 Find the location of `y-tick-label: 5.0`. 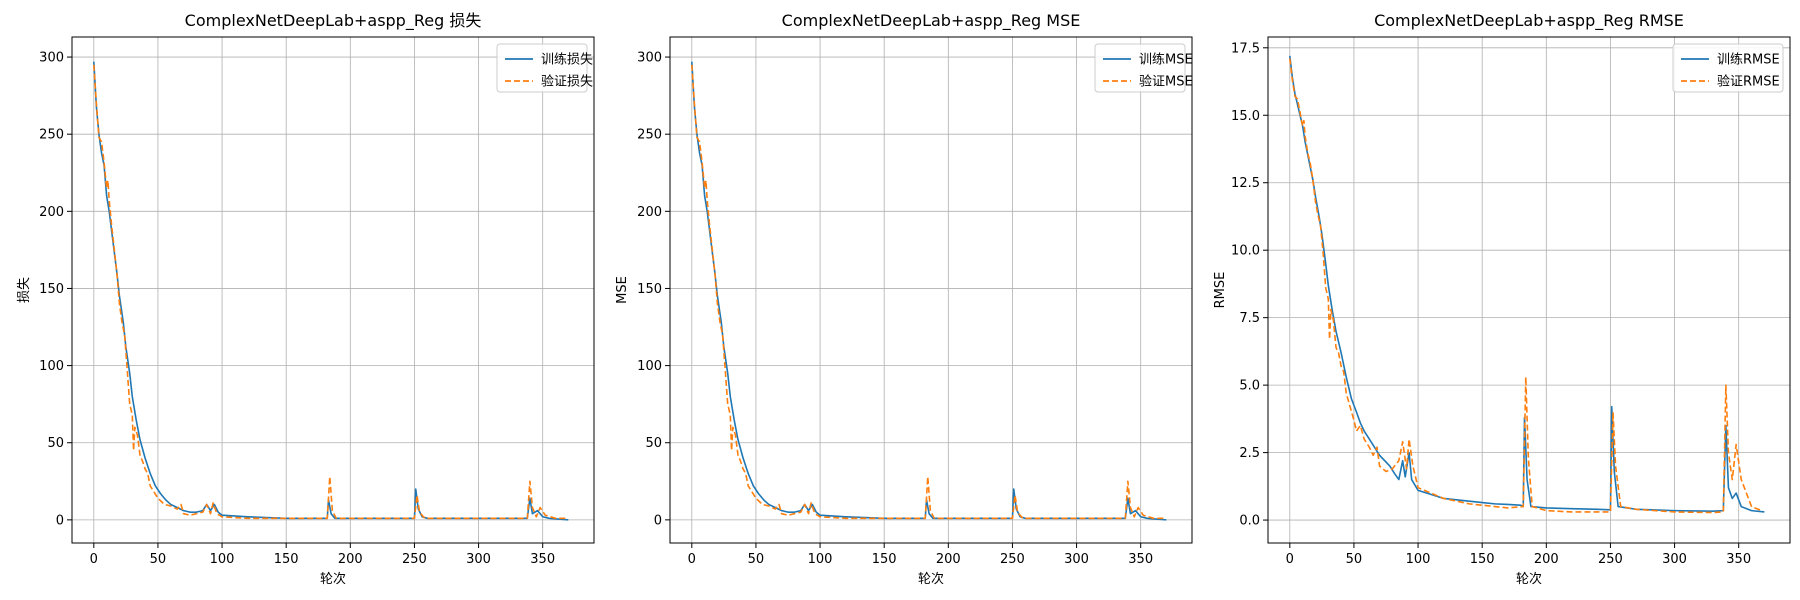

y-tick-label: 5.0 is located at coordinates (1249, 386).